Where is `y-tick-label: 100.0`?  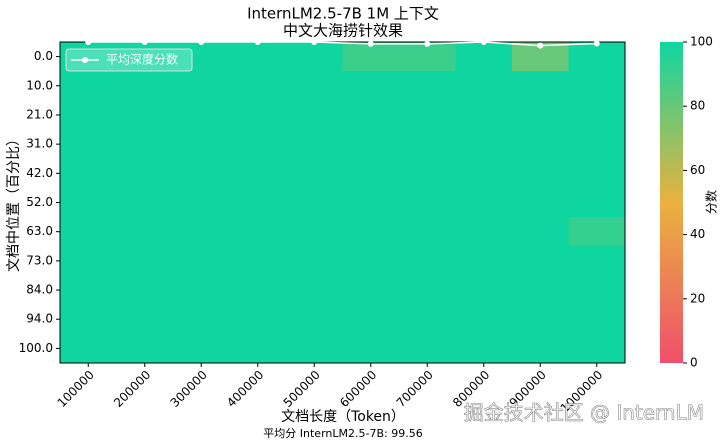
y-tick-label: 100.0 is located at coordinates (36, 348).